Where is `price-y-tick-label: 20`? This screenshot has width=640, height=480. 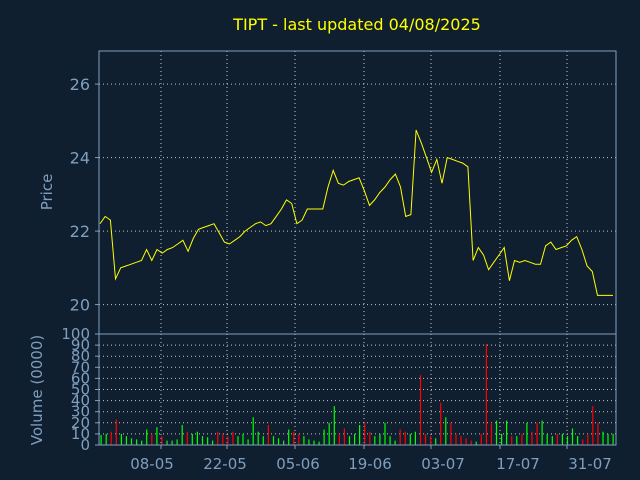
price-y-tick-label: 20 is located at coordinates (80, 305).